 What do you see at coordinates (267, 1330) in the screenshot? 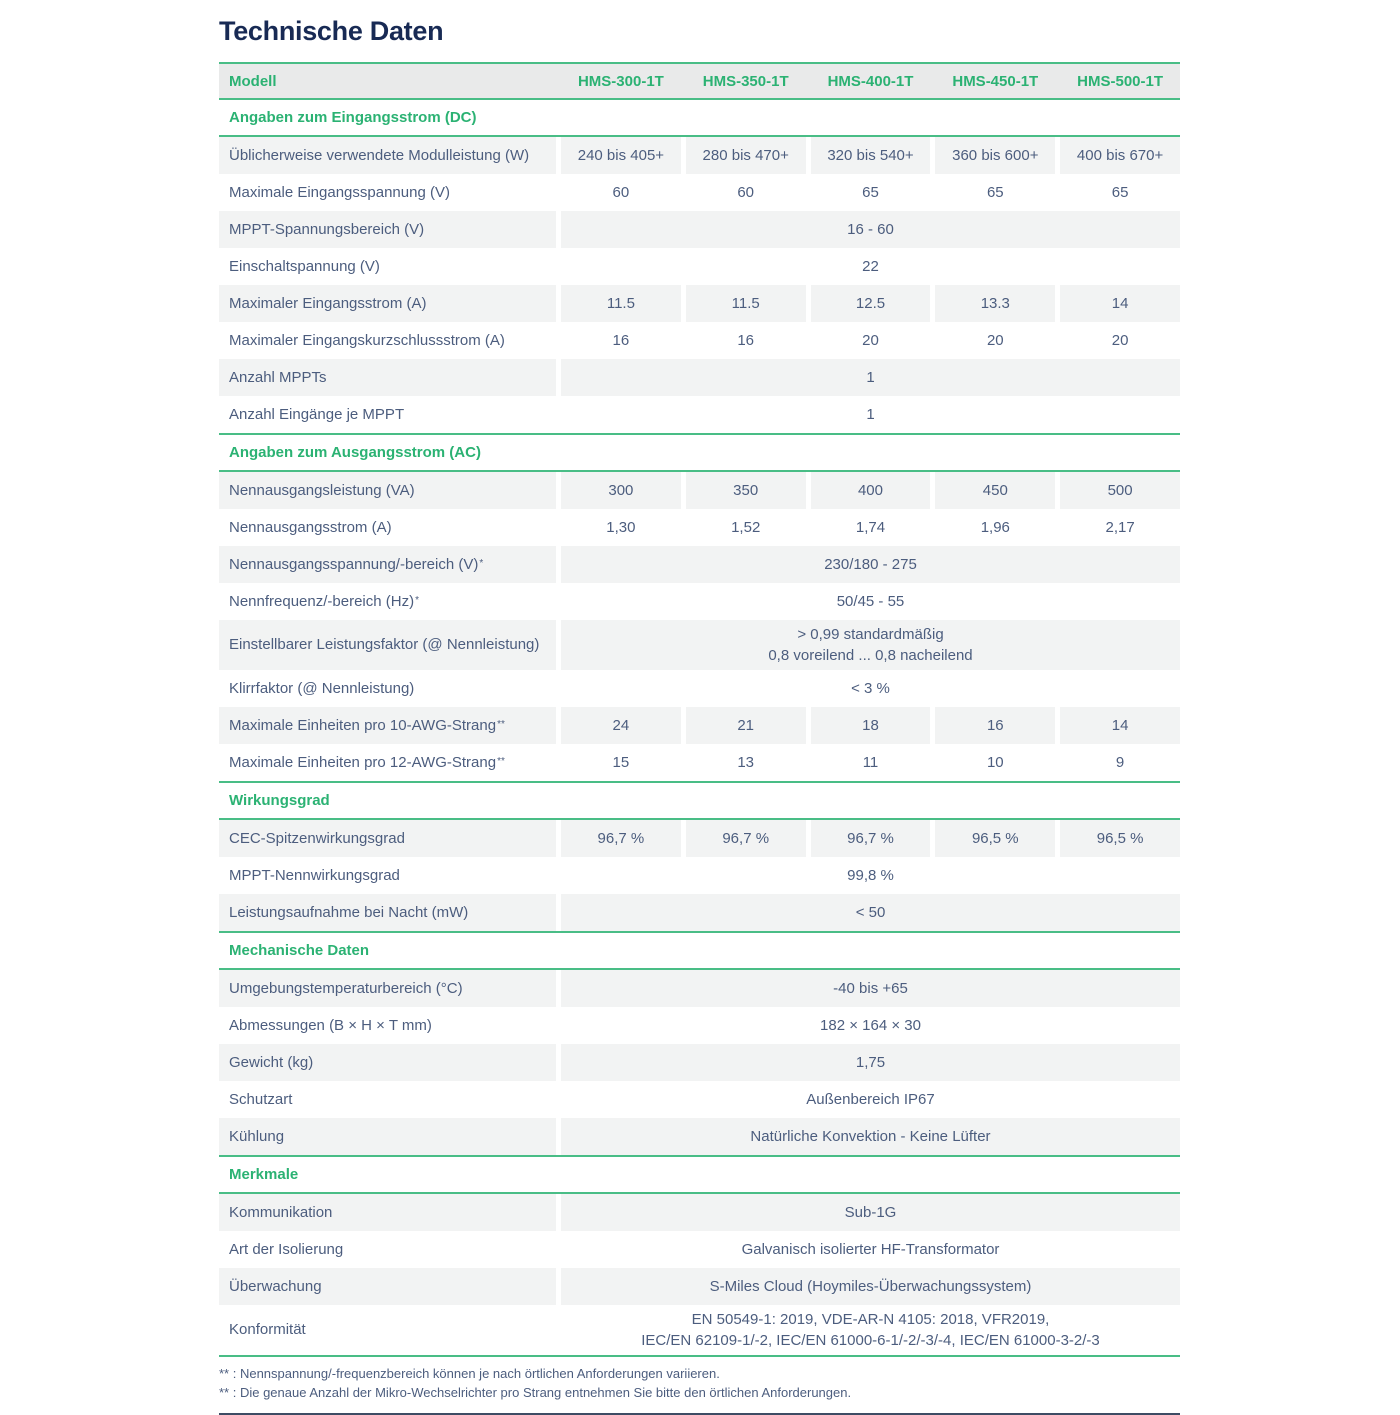
I see `row-label-text: Konformität` at bounding box center [267, 1330].